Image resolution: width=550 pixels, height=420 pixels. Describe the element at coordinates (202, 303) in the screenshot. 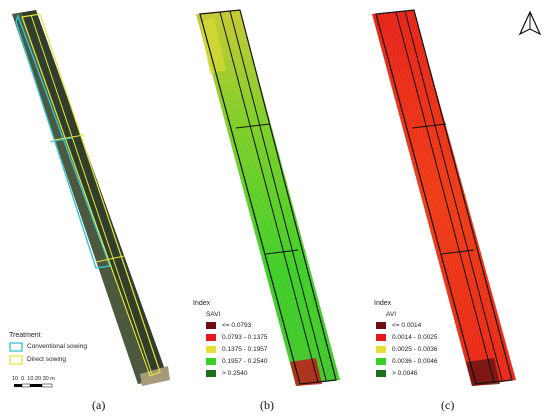

I see `savi-legend-title: Index` at that location.